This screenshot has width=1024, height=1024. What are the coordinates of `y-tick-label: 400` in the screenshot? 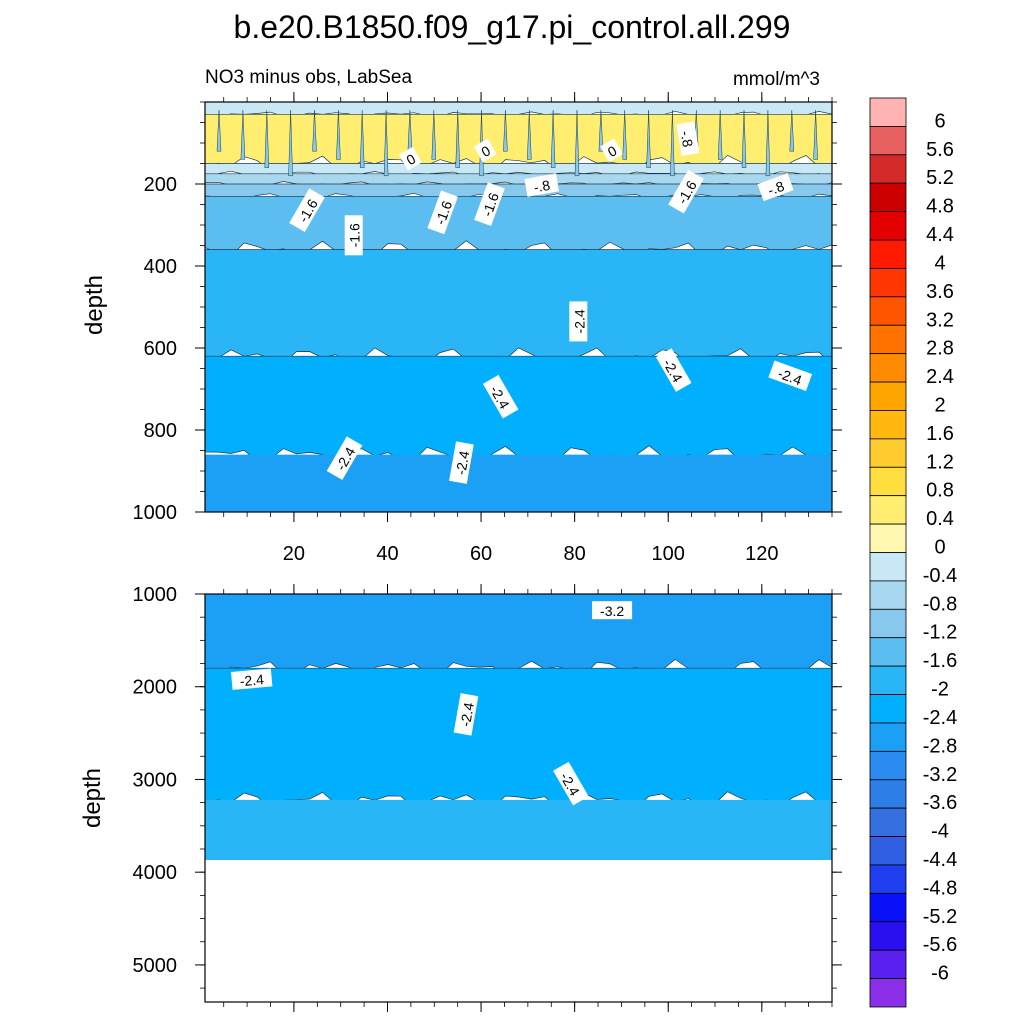 It's located at (160, 267).